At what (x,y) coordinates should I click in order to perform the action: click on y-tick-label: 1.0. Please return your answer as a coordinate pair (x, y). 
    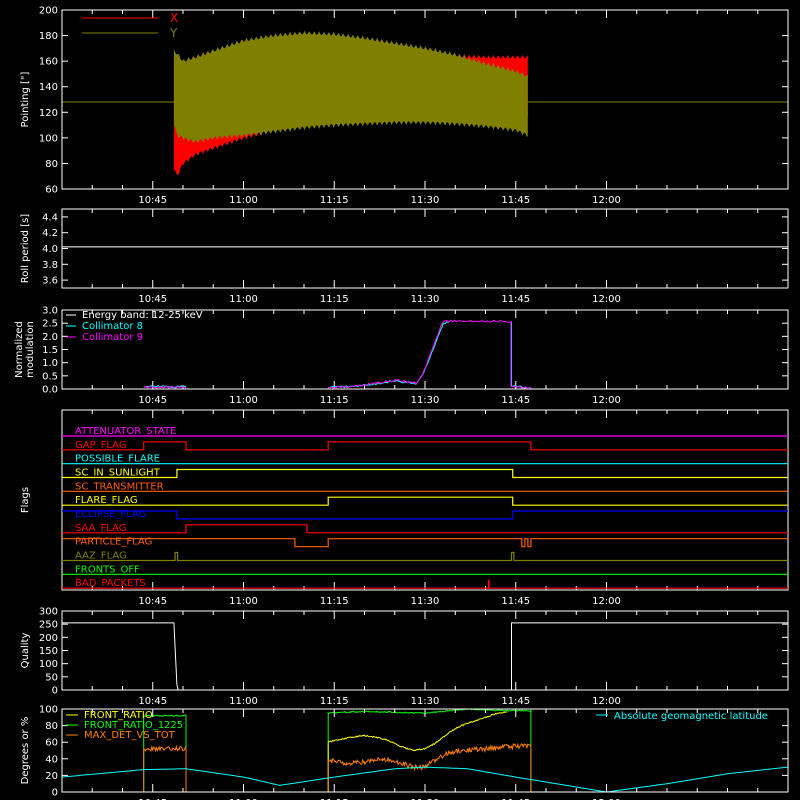
    Looking at the image, I should click on (50, 363).